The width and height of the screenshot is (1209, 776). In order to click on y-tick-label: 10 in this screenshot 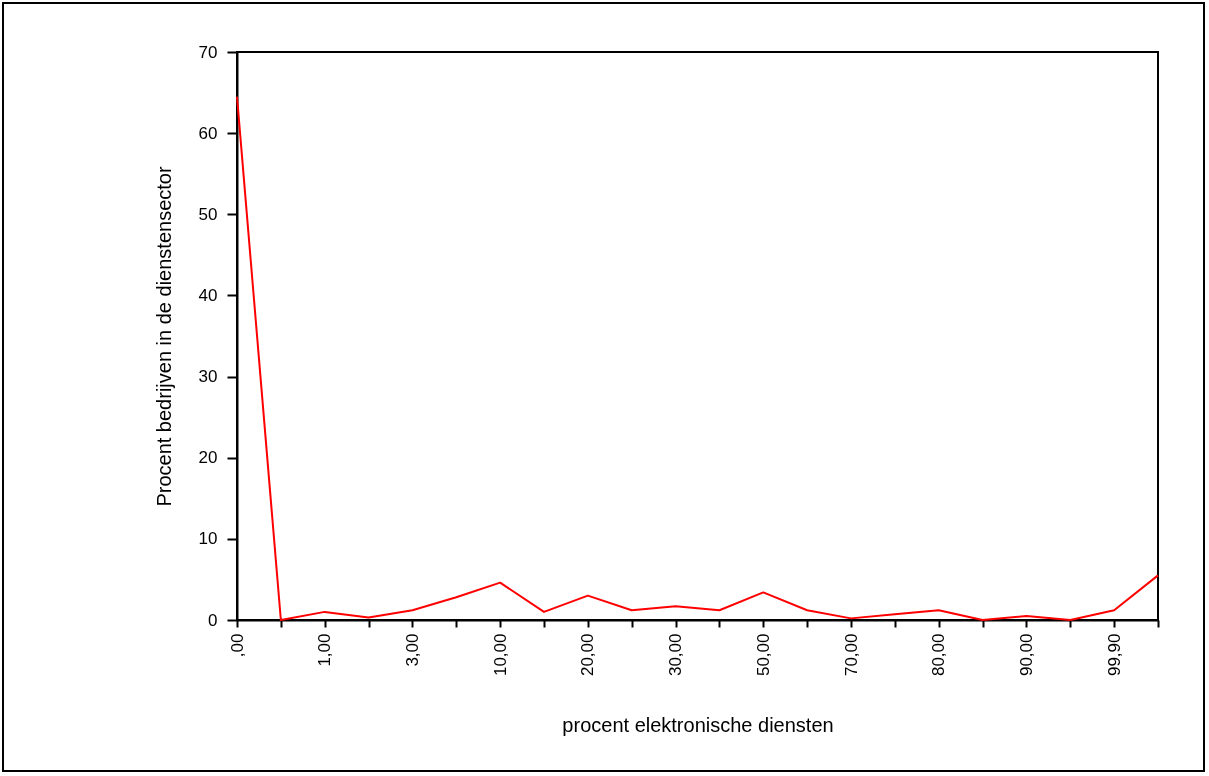, I will do `click(208, 539)`.